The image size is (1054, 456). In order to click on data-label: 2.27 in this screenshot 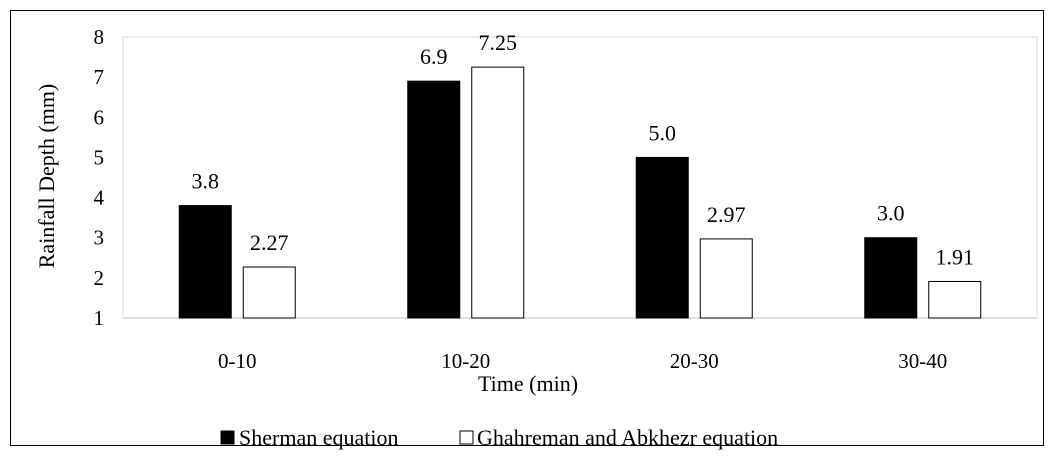, I will do `click(269, 242)`.